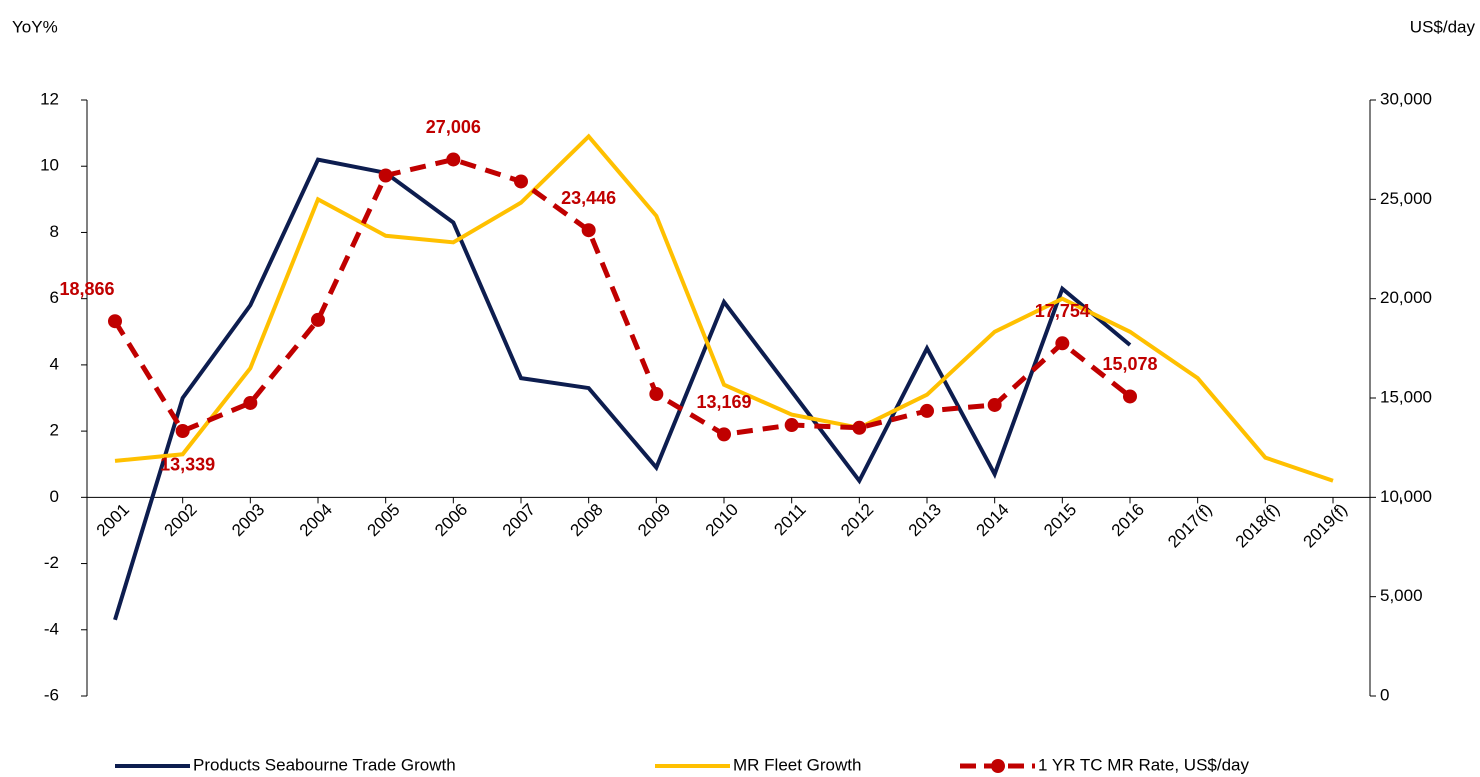 The width and height of the screenshot is (1480, 777). I want to click on y-tick-label: 0, so click(54, 496).